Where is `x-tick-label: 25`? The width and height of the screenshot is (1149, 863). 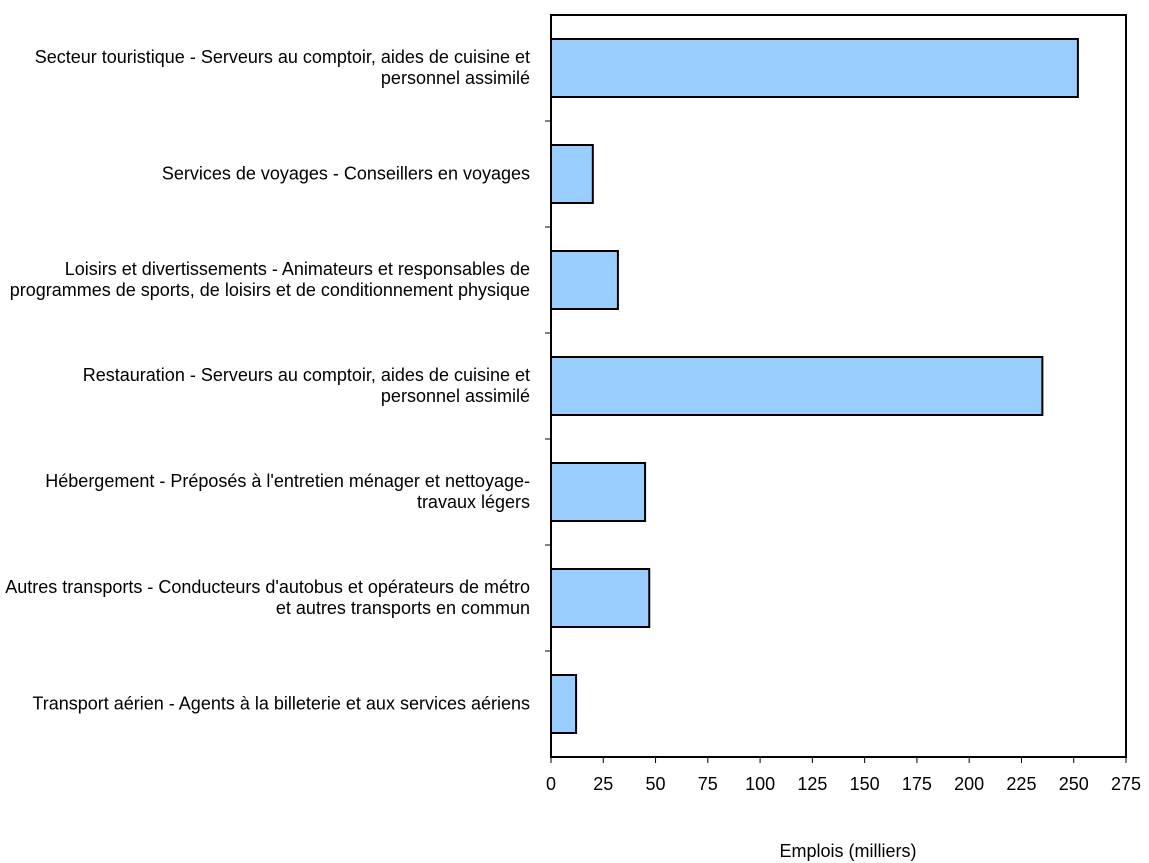 x-tick-label: 25 is located at coordinates (603, 784).